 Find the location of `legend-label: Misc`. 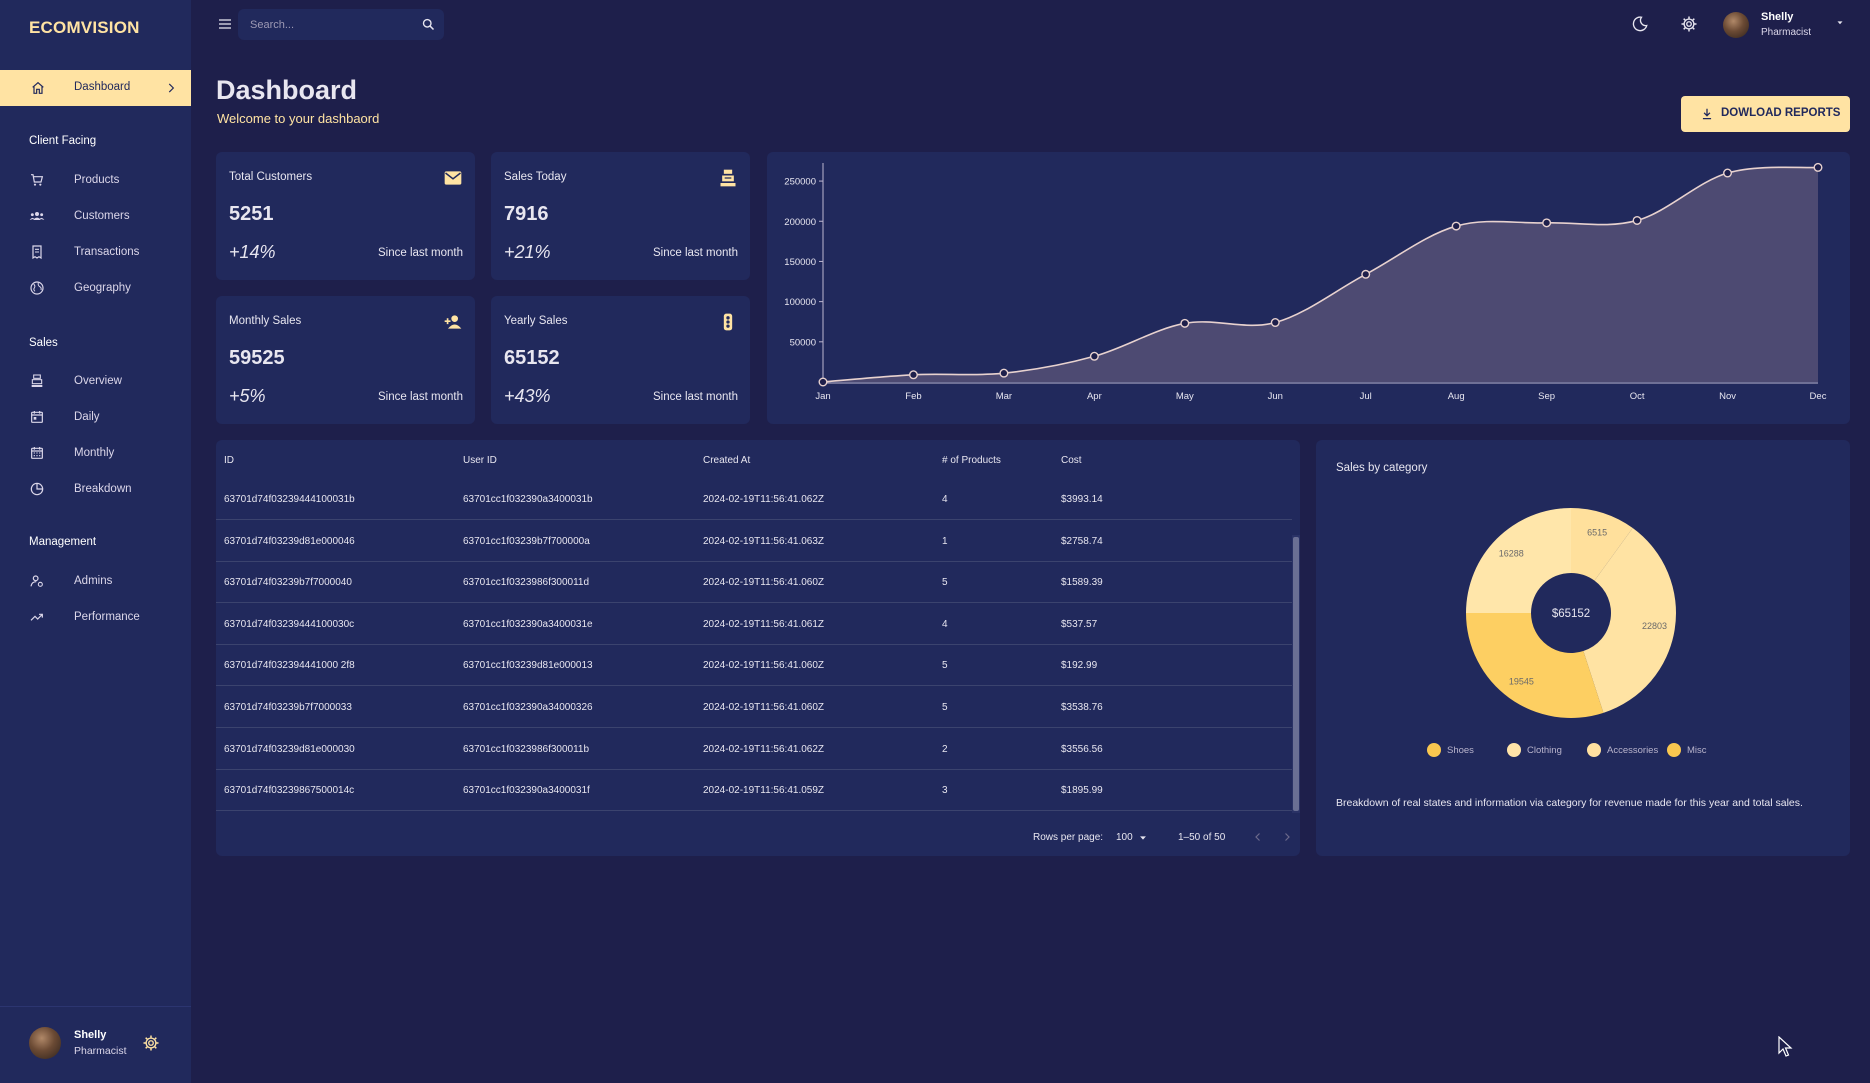

legend-label: Misc is located at coordinates (1697, 750).